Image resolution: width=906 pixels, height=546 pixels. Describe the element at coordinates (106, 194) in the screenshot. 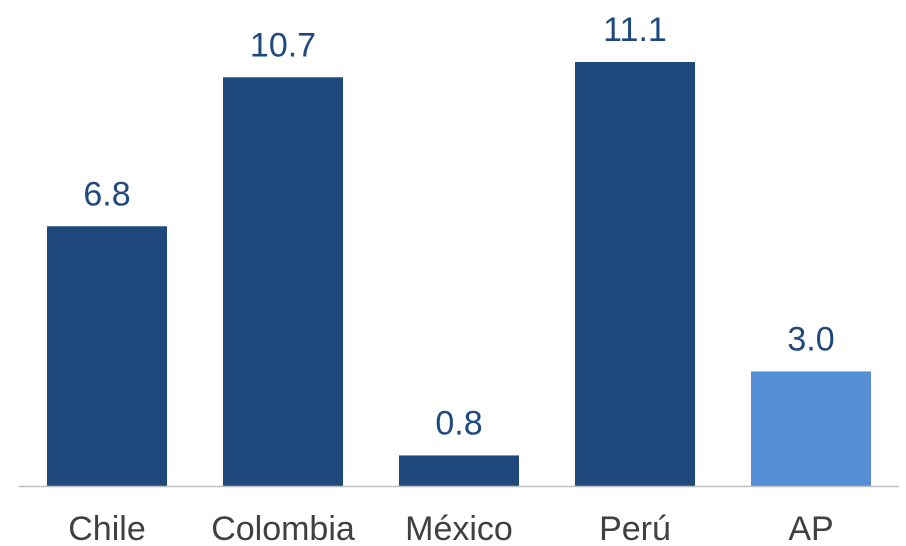

I see `value-label-0: 6.8` at that location.